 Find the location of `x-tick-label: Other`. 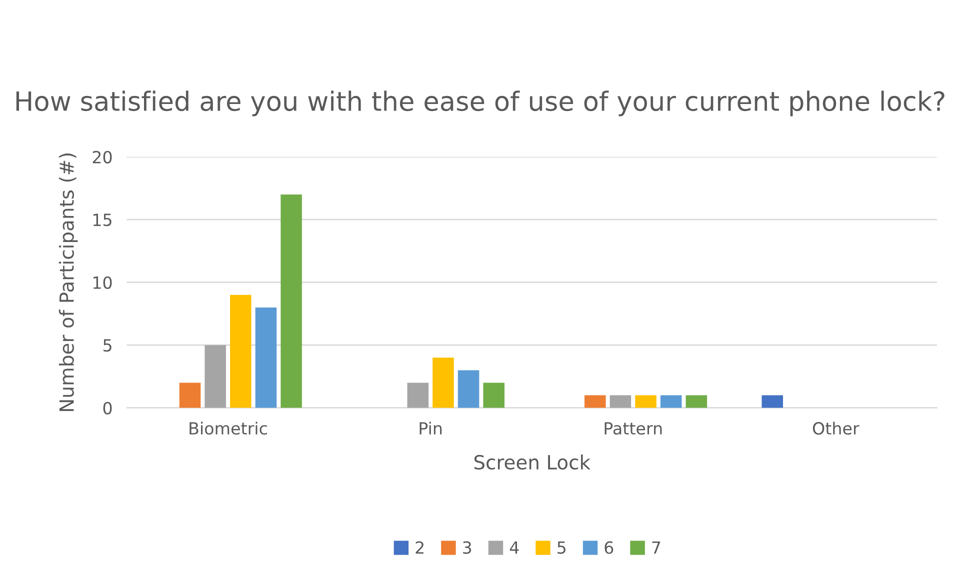

x-tick-label: Other is located at coordinates (836, 428).